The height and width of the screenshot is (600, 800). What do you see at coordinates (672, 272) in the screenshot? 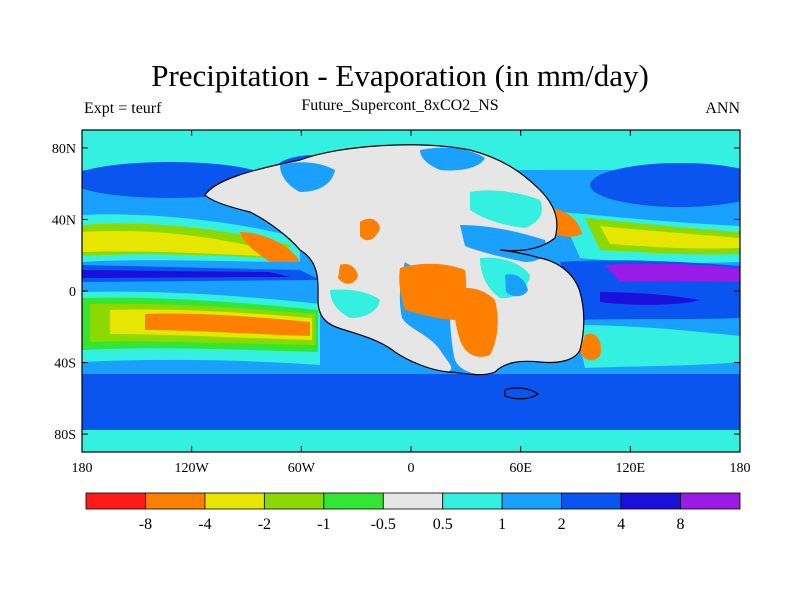
I see `field-east-wettest` at bounding box center [672, 272].